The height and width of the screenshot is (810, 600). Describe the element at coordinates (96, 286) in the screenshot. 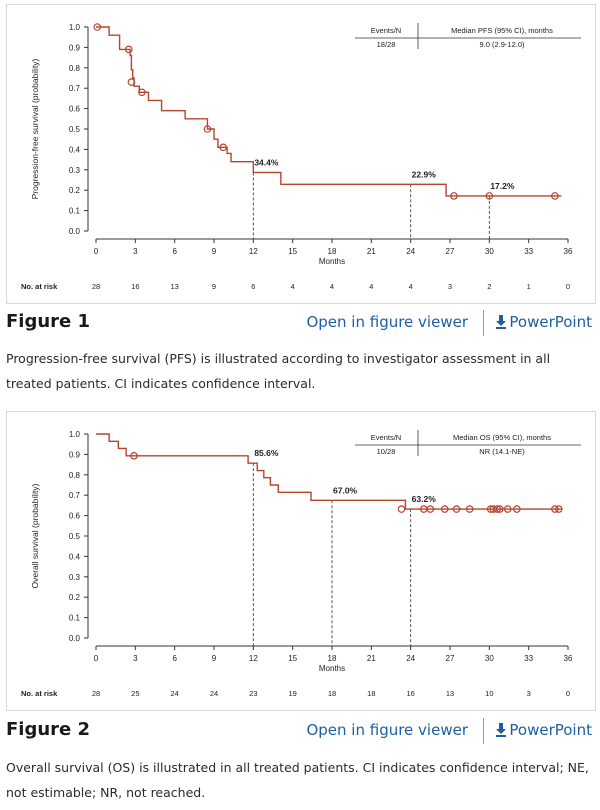

I see `at-risk-count: 28` at that location.